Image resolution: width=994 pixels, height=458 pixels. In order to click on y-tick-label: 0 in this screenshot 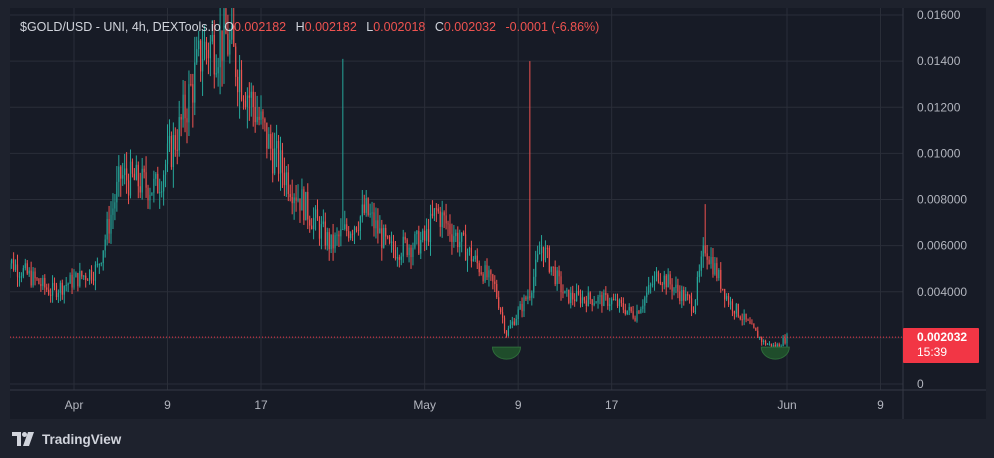, I will do `click(920, 384)`.